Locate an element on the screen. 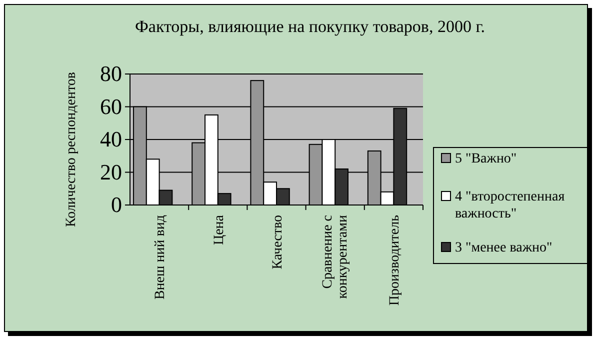 Image resolution: width=596 pixels, height=340 pixels. y-tick-label: 20 is located at coordinates (111, 171).